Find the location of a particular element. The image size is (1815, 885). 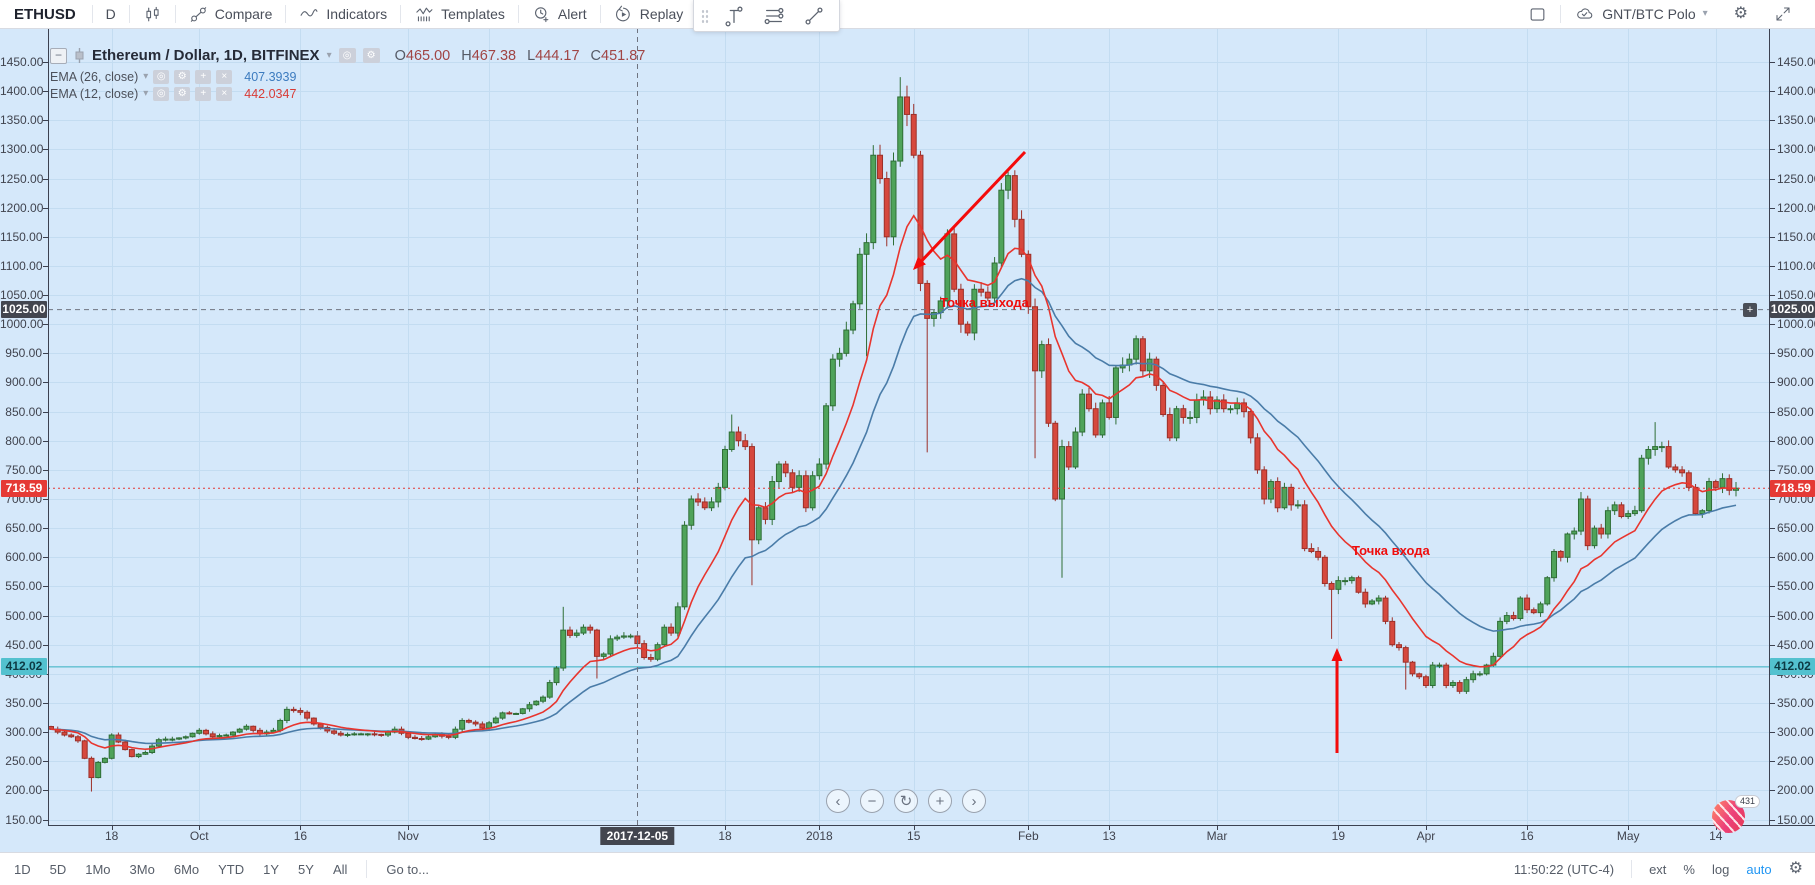

extended-hours-toggle: ext is located at coordinates (1658, 869).